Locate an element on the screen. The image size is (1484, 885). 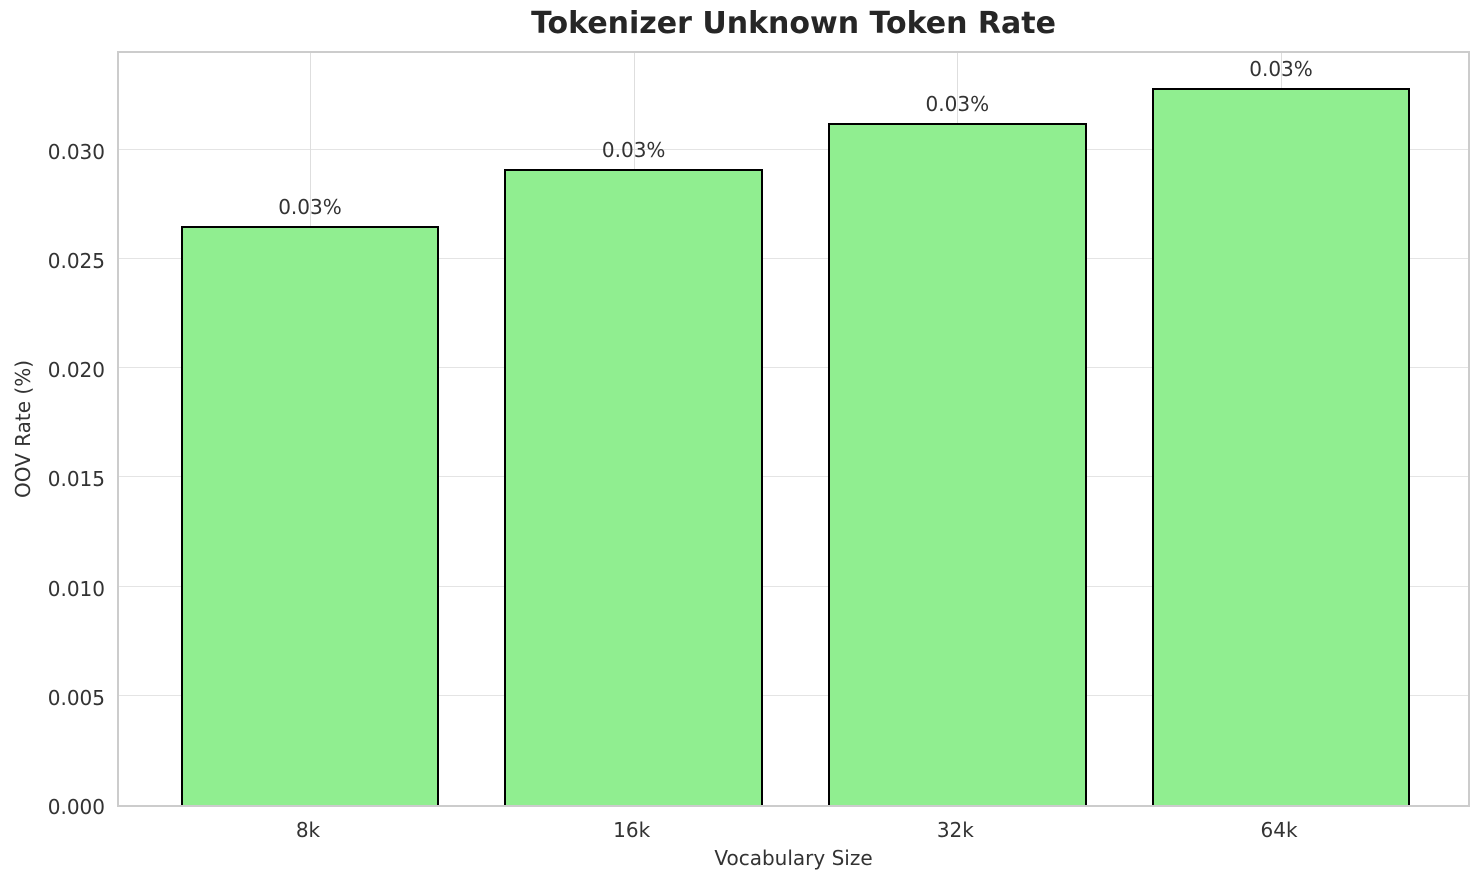
bar-value-label-32k: 0.03% is located at coordinates (957, 104).